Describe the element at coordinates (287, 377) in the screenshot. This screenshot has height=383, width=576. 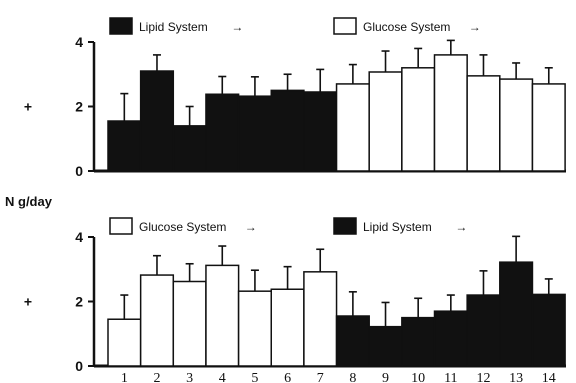
I see `x-tick-label: 6` at that location.